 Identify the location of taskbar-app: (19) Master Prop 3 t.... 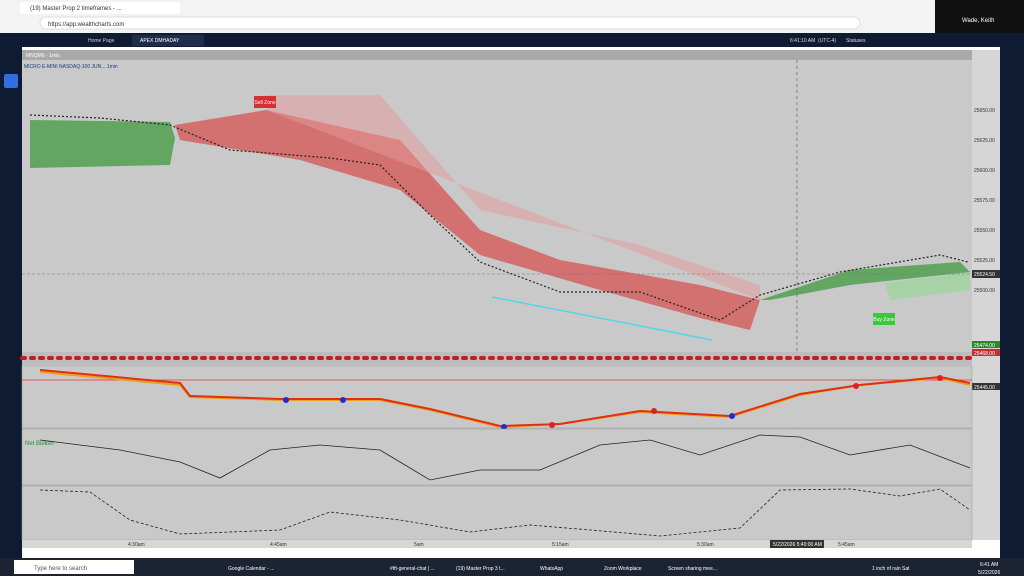
(480, 569).